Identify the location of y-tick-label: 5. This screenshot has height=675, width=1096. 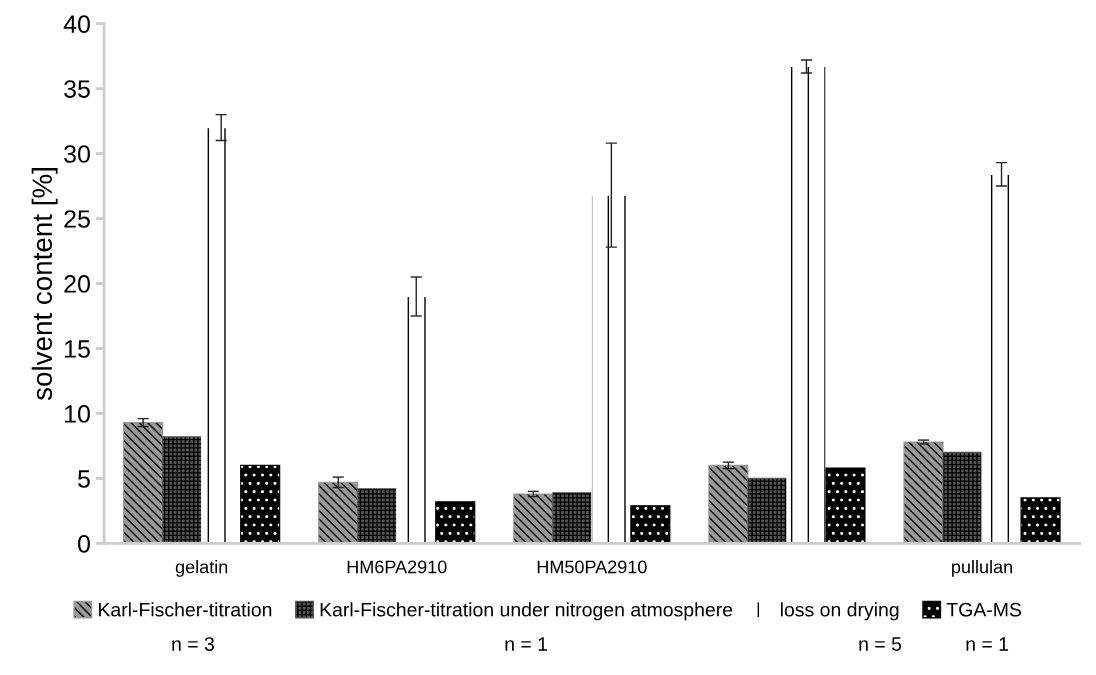
(84, 479).